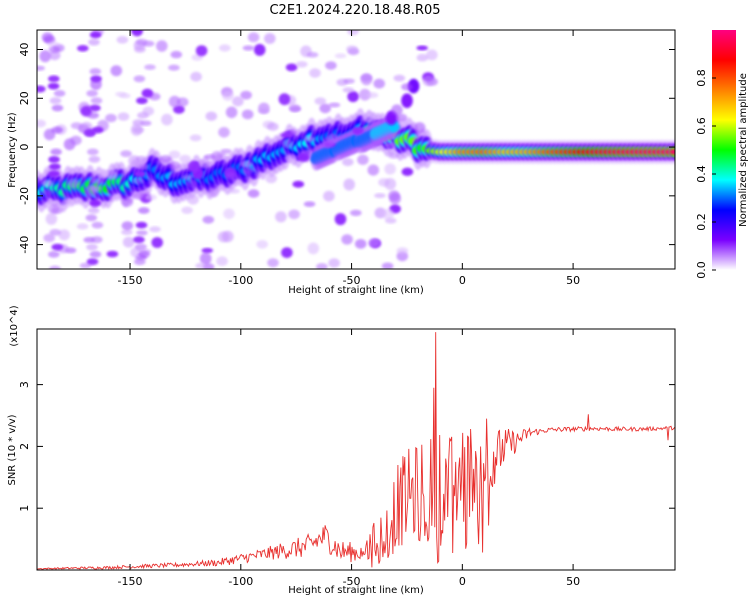 This screenshot has width=750, height=600. Describe the element at coordinates (701, 174) in the screenshot. I see `colorbar-tick-label: 0.4` at that location.